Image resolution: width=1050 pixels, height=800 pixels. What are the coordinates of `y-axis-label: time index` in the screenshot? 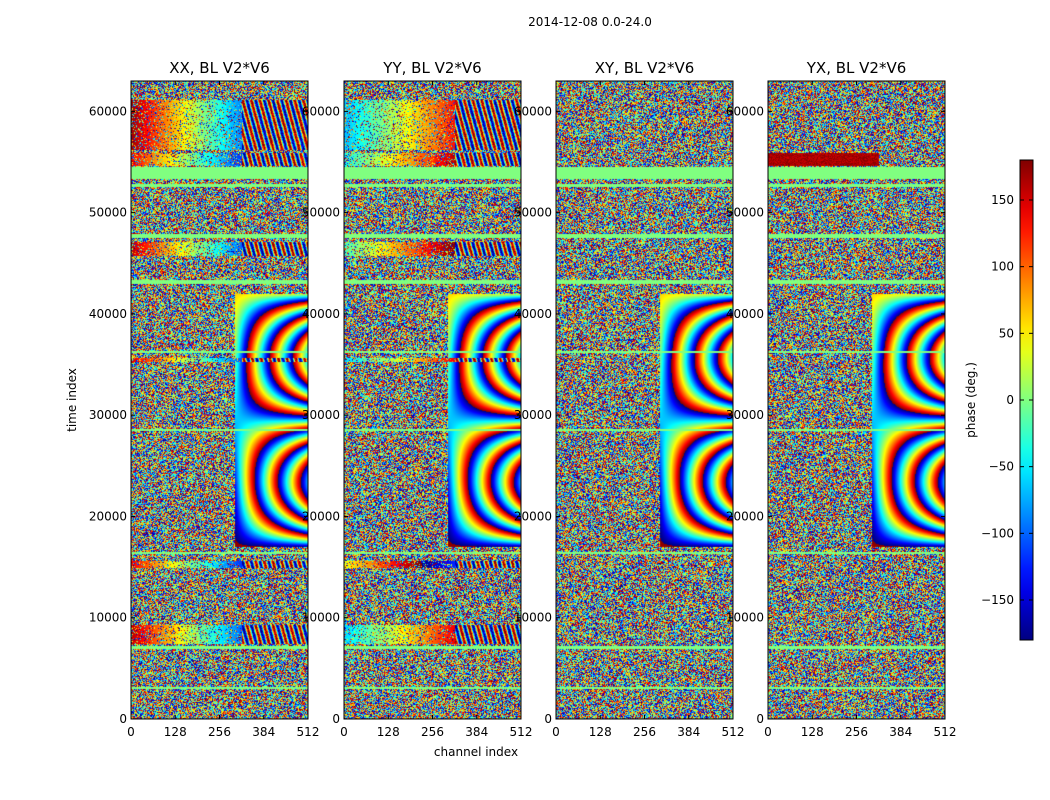 It's located at (72, 400).